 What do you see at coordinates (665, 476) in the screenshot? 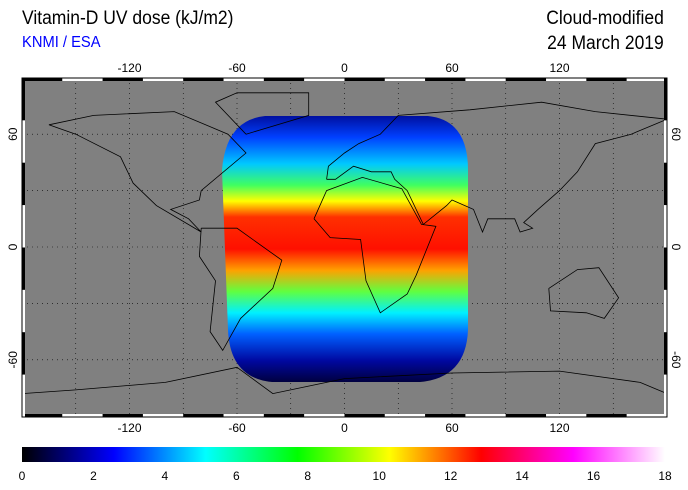
I see `colorbar-tick-label: 18` at bounding box center [665, 476].